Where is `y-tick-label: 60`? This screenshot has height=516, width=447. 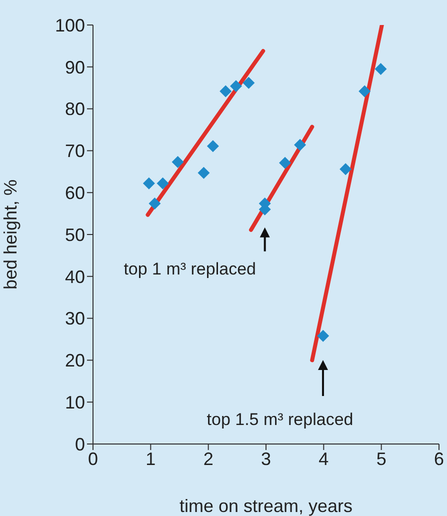
y-tick-label: 60 is located at coordinates (74, 192).